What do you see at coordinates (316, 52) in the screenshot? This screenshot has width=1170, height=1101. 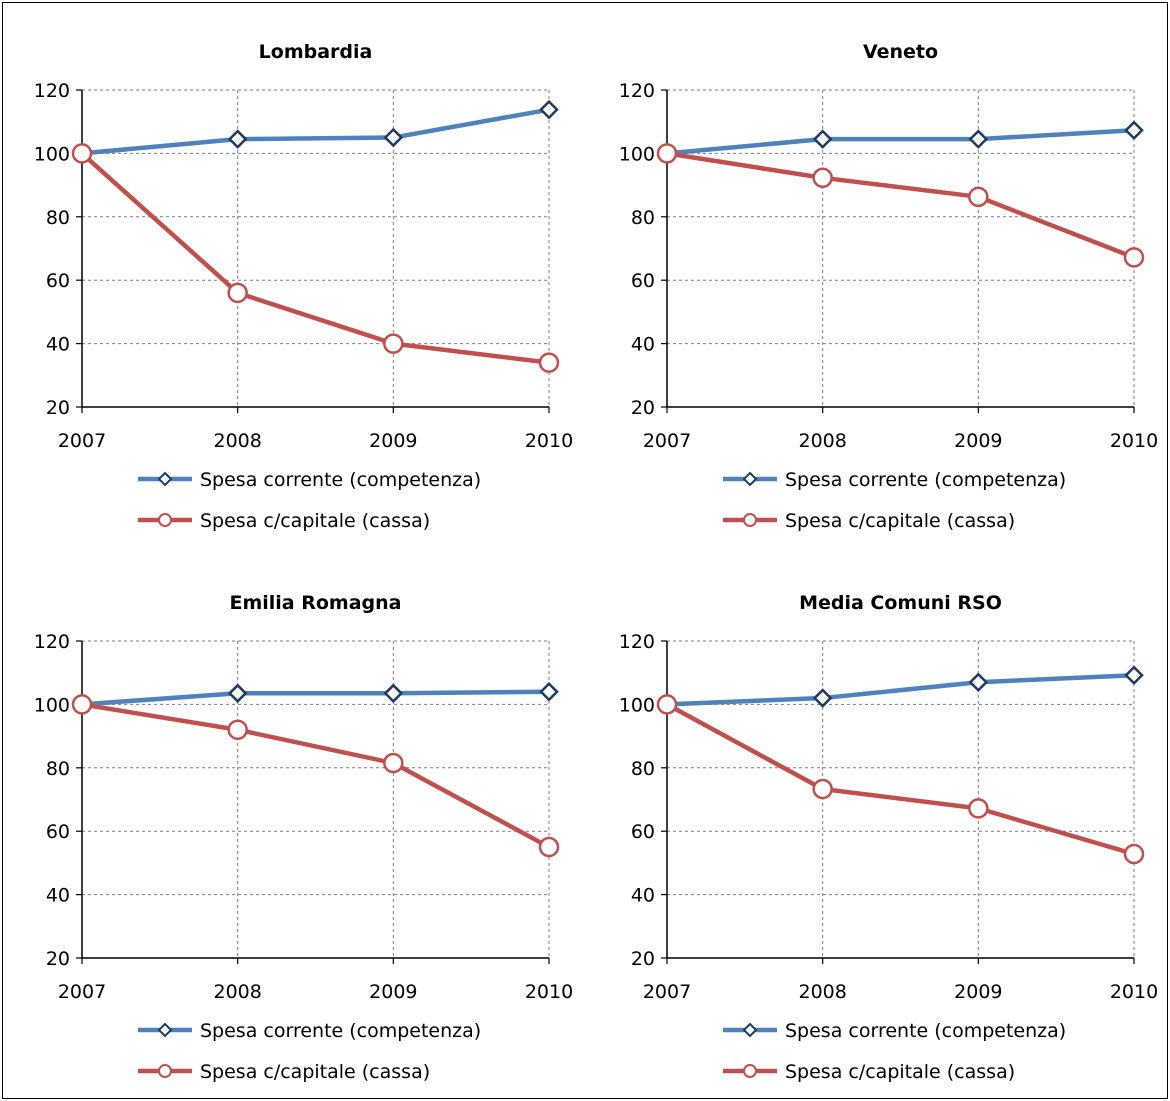 I see `chart-title: Lombardia` at bounding box center [316, 52].